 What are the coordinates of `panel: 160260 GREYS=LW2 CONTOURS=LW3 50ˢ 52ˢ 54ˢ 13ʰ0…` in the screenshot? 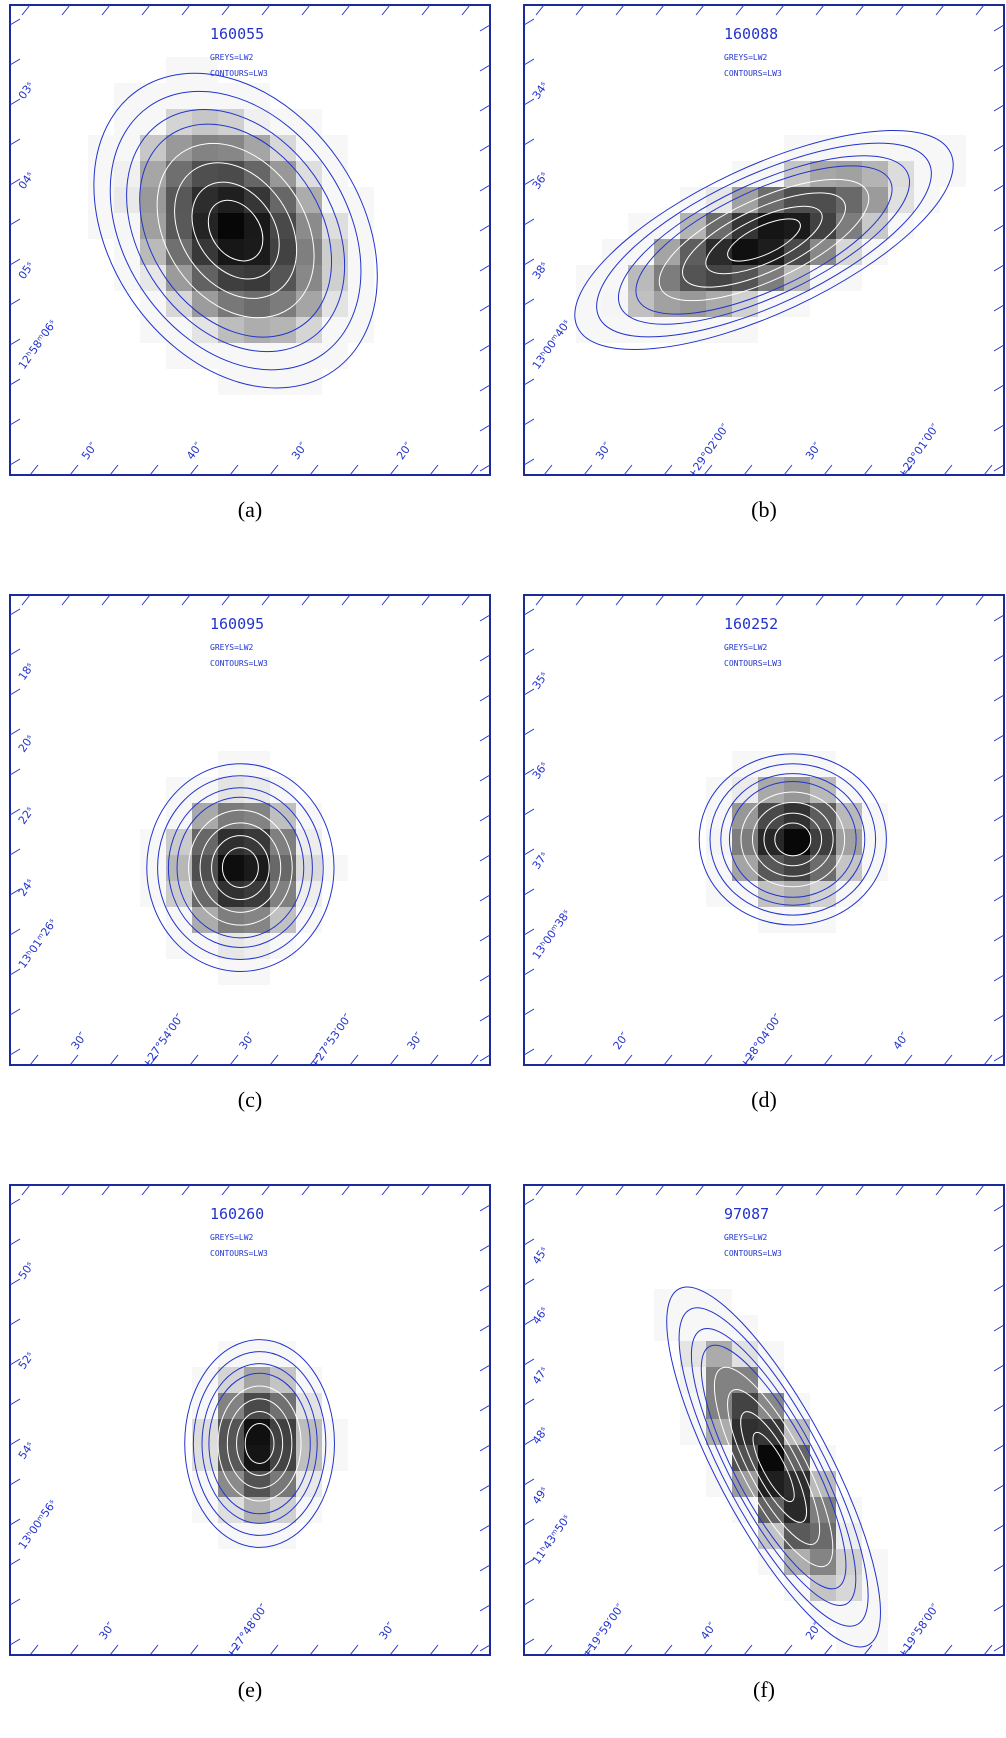 It's located at (250, 1422).